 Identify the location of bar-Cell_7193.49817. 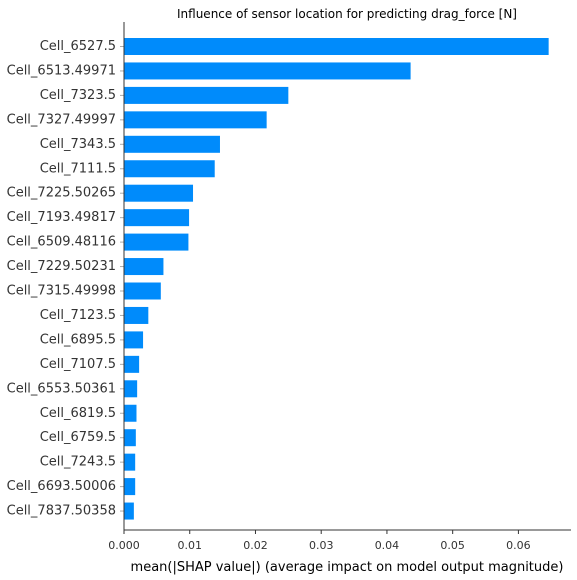
(157, 218).